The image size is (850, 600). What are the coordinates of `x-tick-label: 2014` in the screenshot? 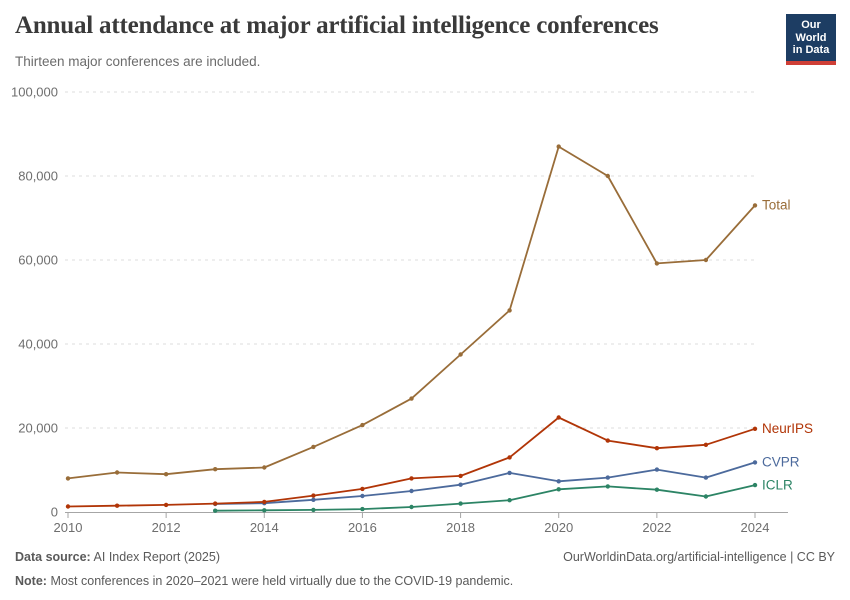 It's located at (264, 527).